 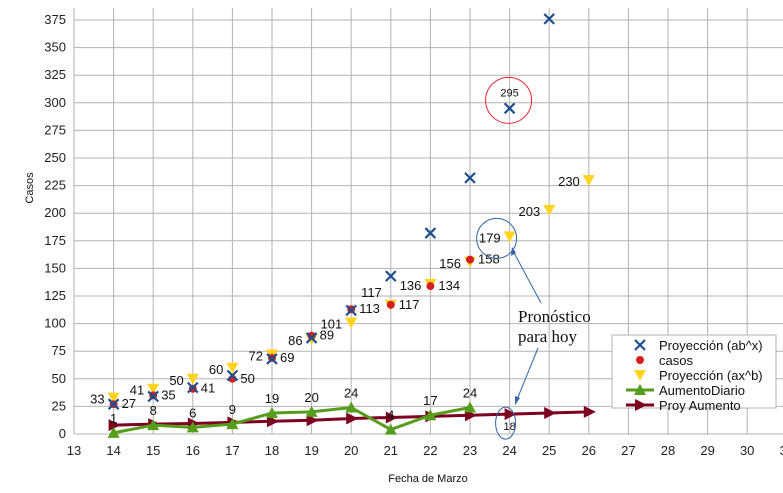 What do you see at coordinates (287, 357) in the screenshot?
I see `data-label: 69` at bounding box center [287, 357].